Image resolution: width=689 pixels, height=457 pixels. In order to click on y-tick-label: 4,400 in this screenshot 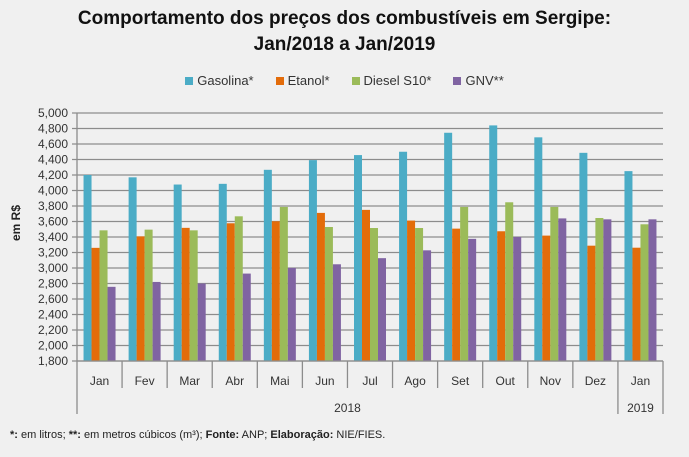, I will do `click(53, 160)`.